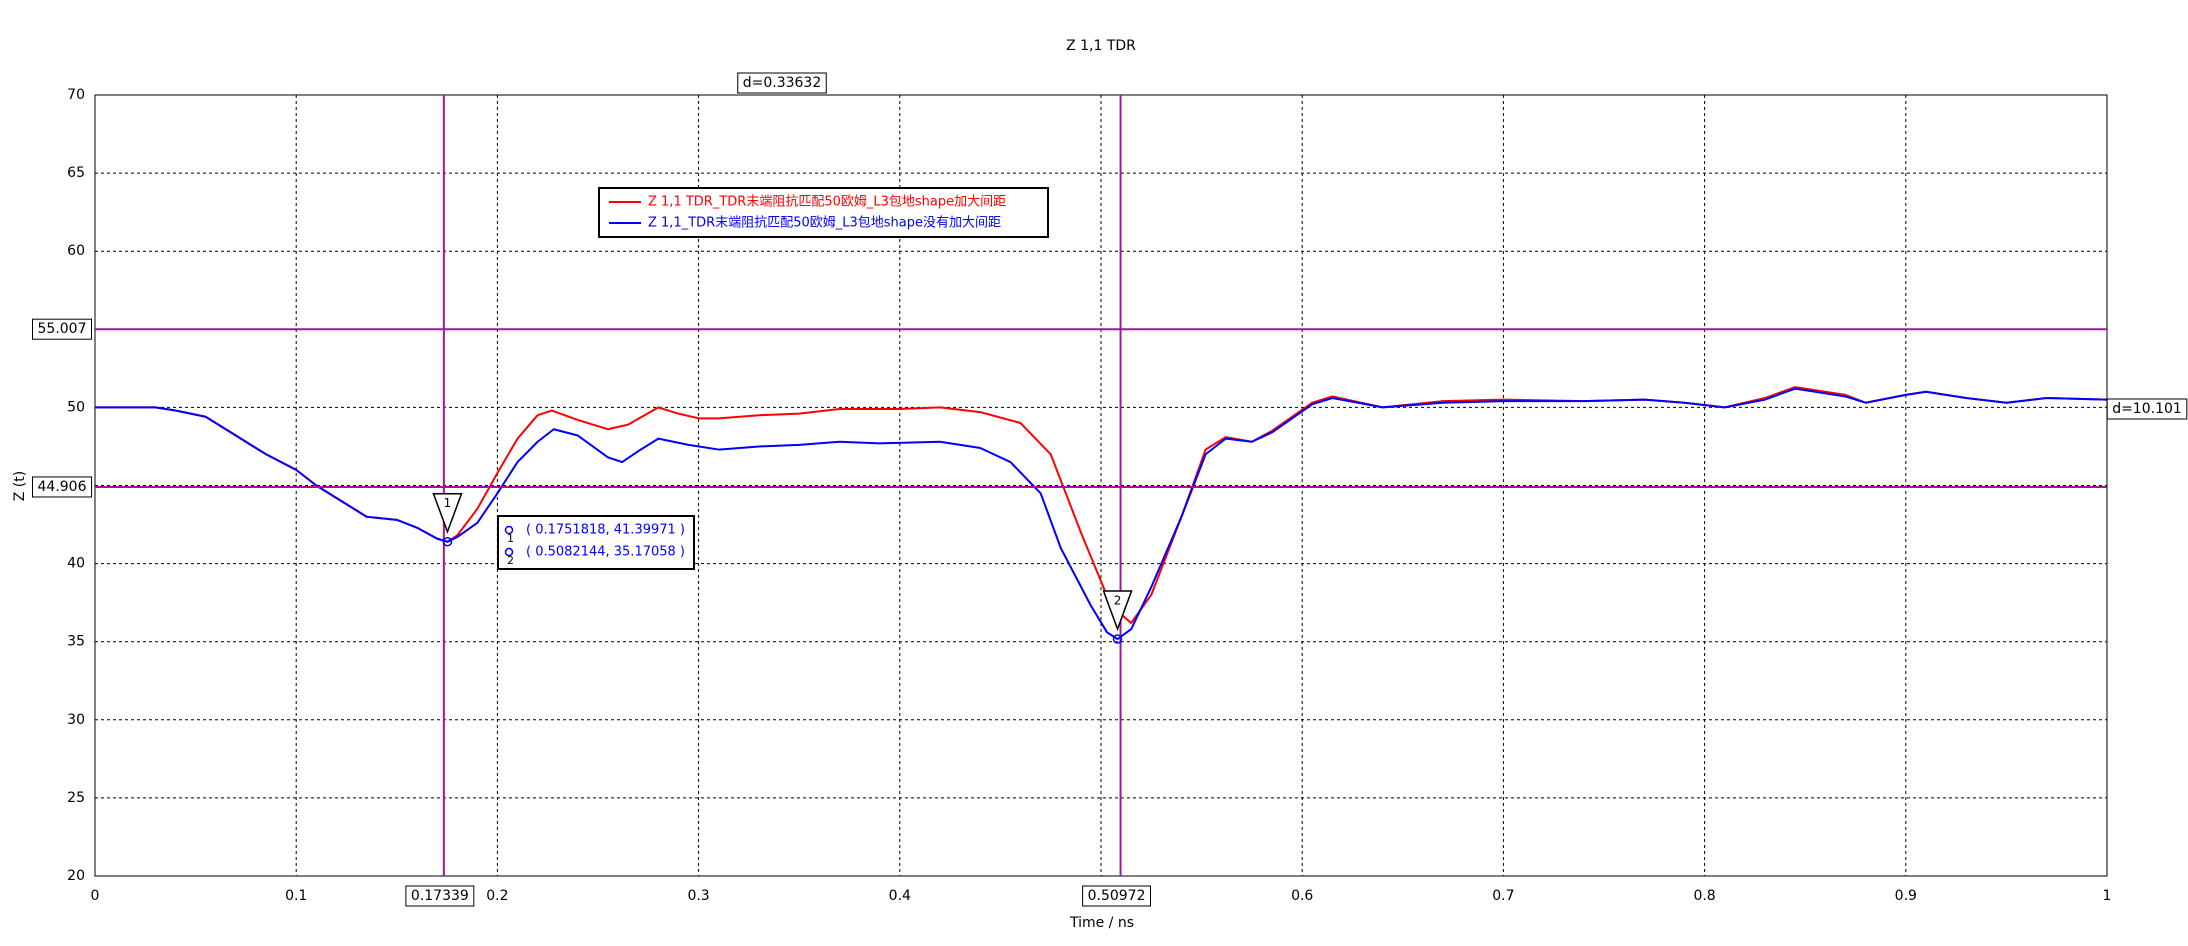 The height and width of the screenshot is (946, 2188). Describe the element at coordinates (605, 552) in the screenshot. I see `marker-table-value: ( 0.5082144, 35.17058 )` at that location.